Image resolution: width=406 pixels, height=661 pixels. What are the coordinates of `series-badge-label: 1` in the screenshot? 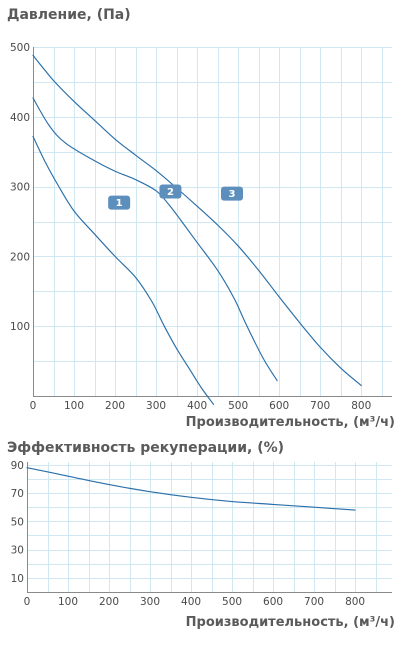 It's located at (119, 203).